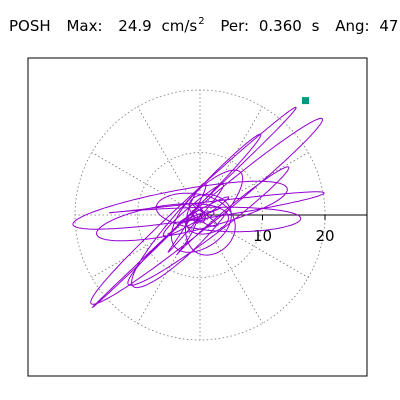  I want to click on period-unit: s, so click(315, 26).